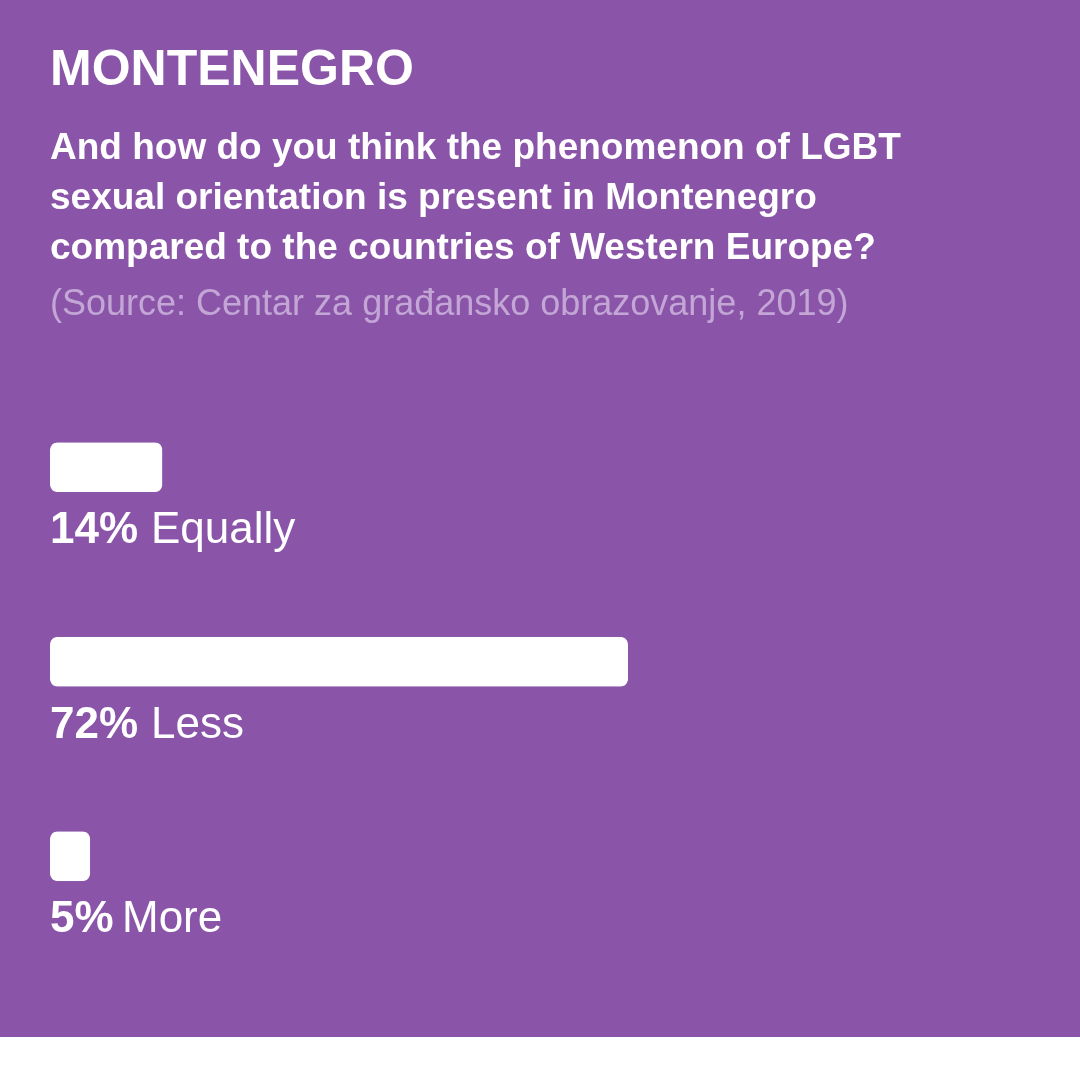 The width and height of the screenshot is (1080, 1080). I want to click on chart-title: MONTENEGRO, so click(232, 68).